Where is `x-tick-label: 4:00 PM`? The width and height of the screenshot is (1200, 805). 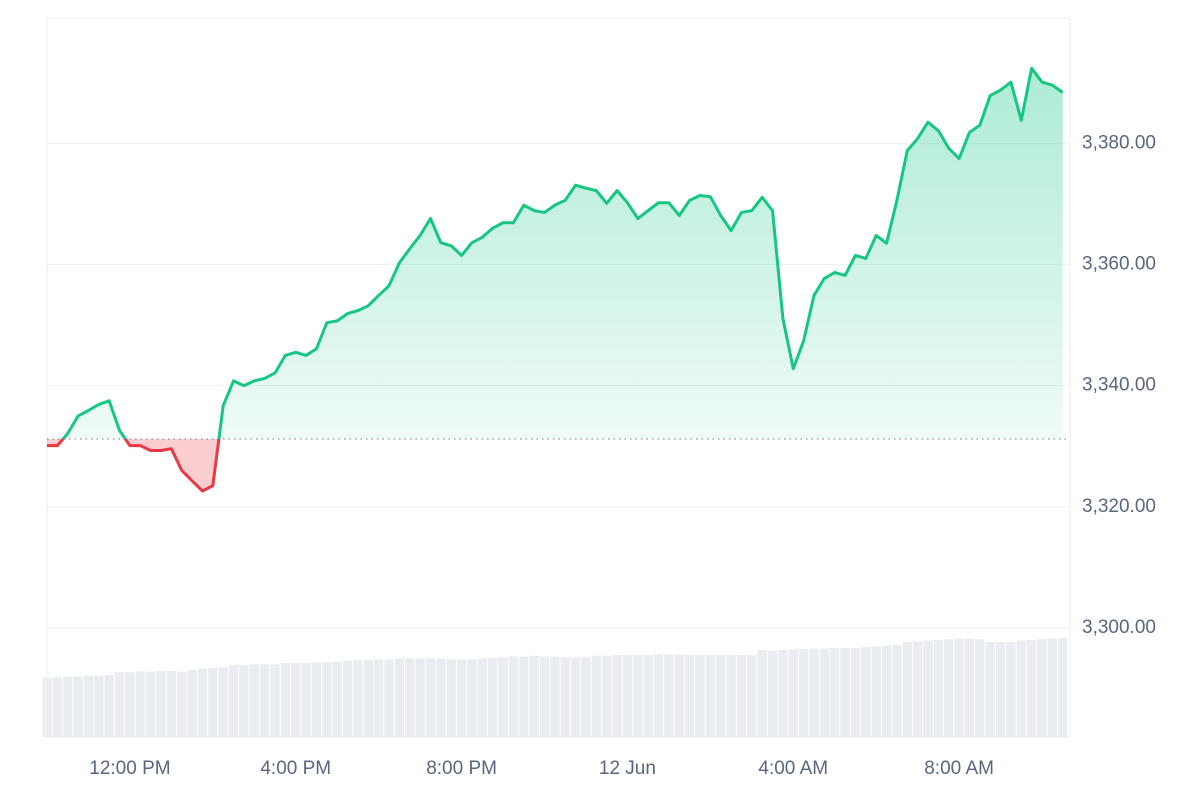
x-tick-label: 4:00 PM is located at coordinates (295, 768).